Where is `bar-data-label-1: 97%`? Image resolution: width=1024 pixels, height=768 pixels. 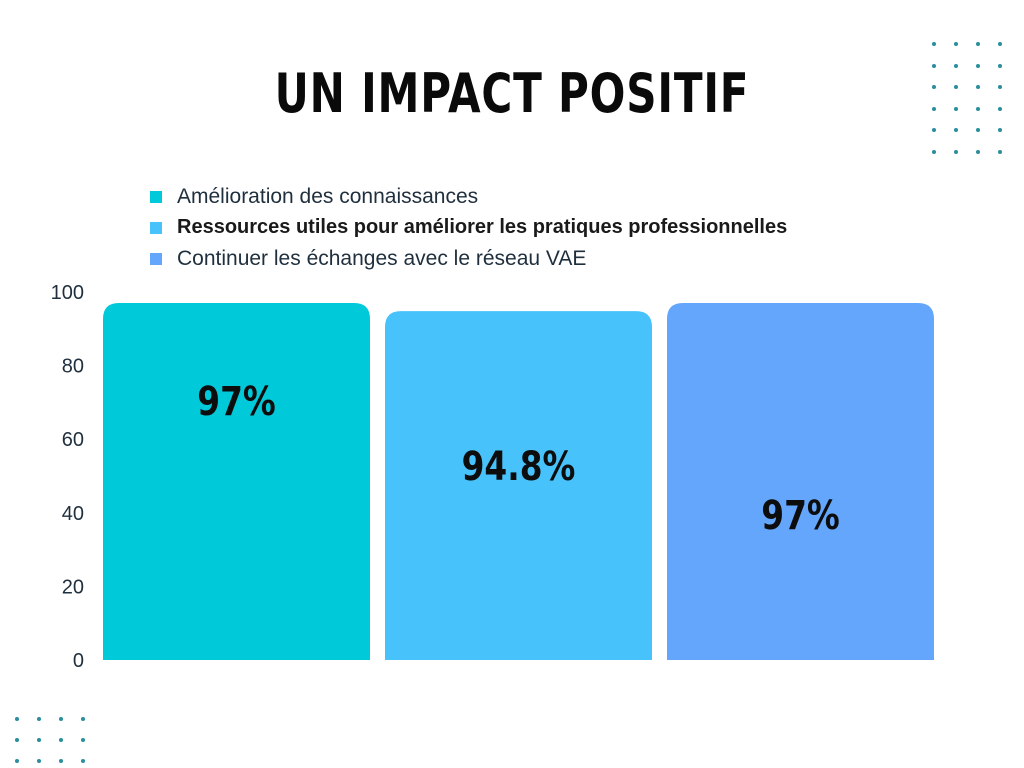 bar-data-label-1: 97% is located at coordinates (236, 401).